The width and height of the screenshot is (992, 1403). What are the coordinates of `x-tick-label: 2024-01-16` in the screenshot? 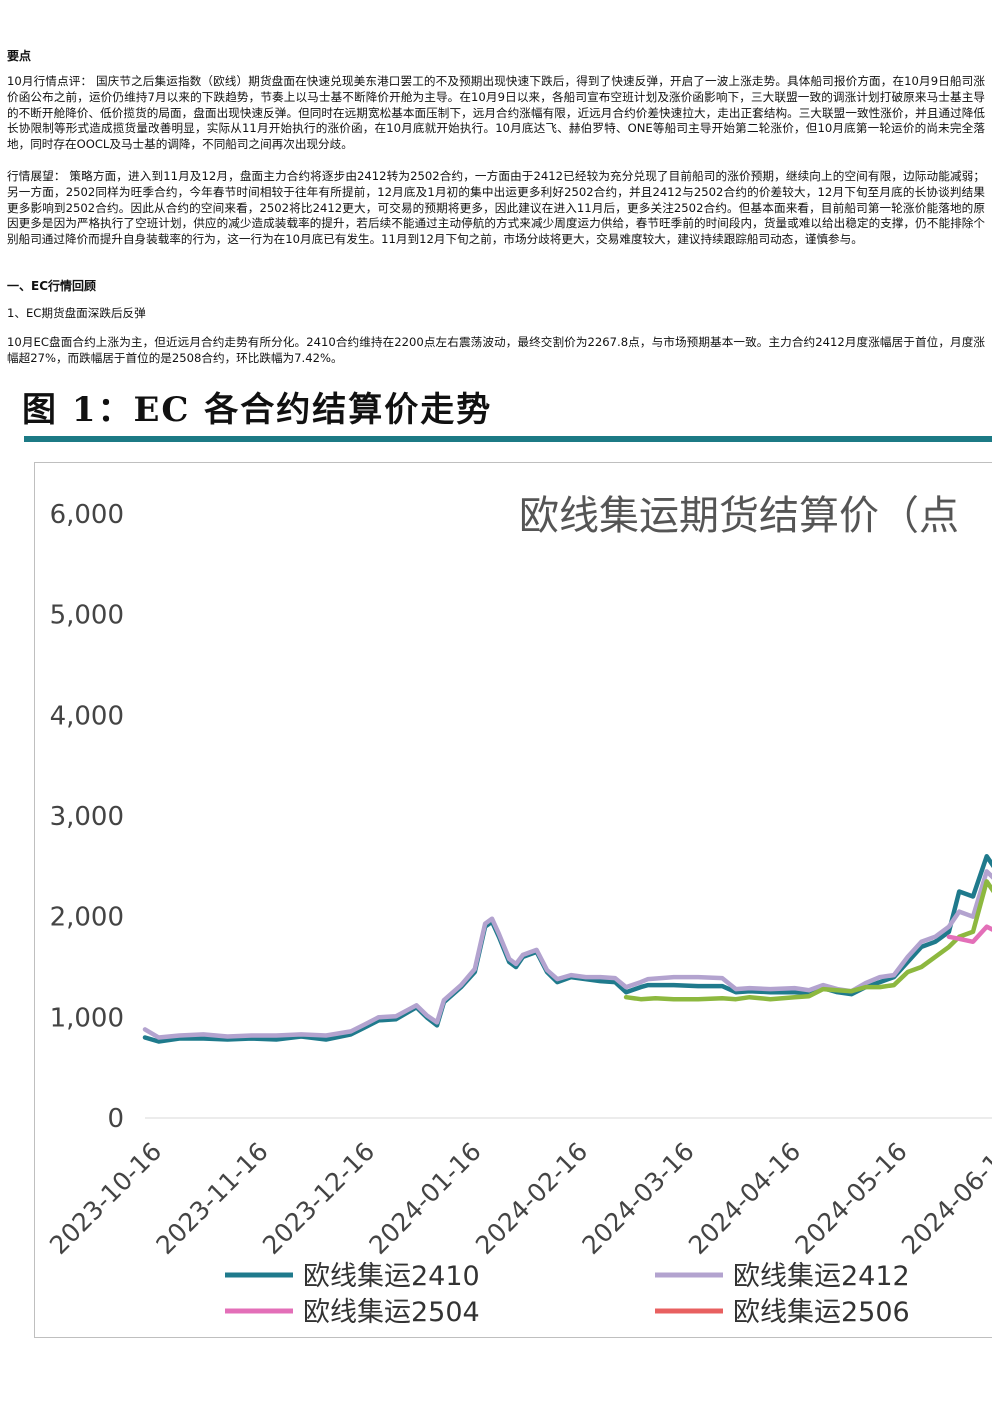 It's located at (424, 1198).